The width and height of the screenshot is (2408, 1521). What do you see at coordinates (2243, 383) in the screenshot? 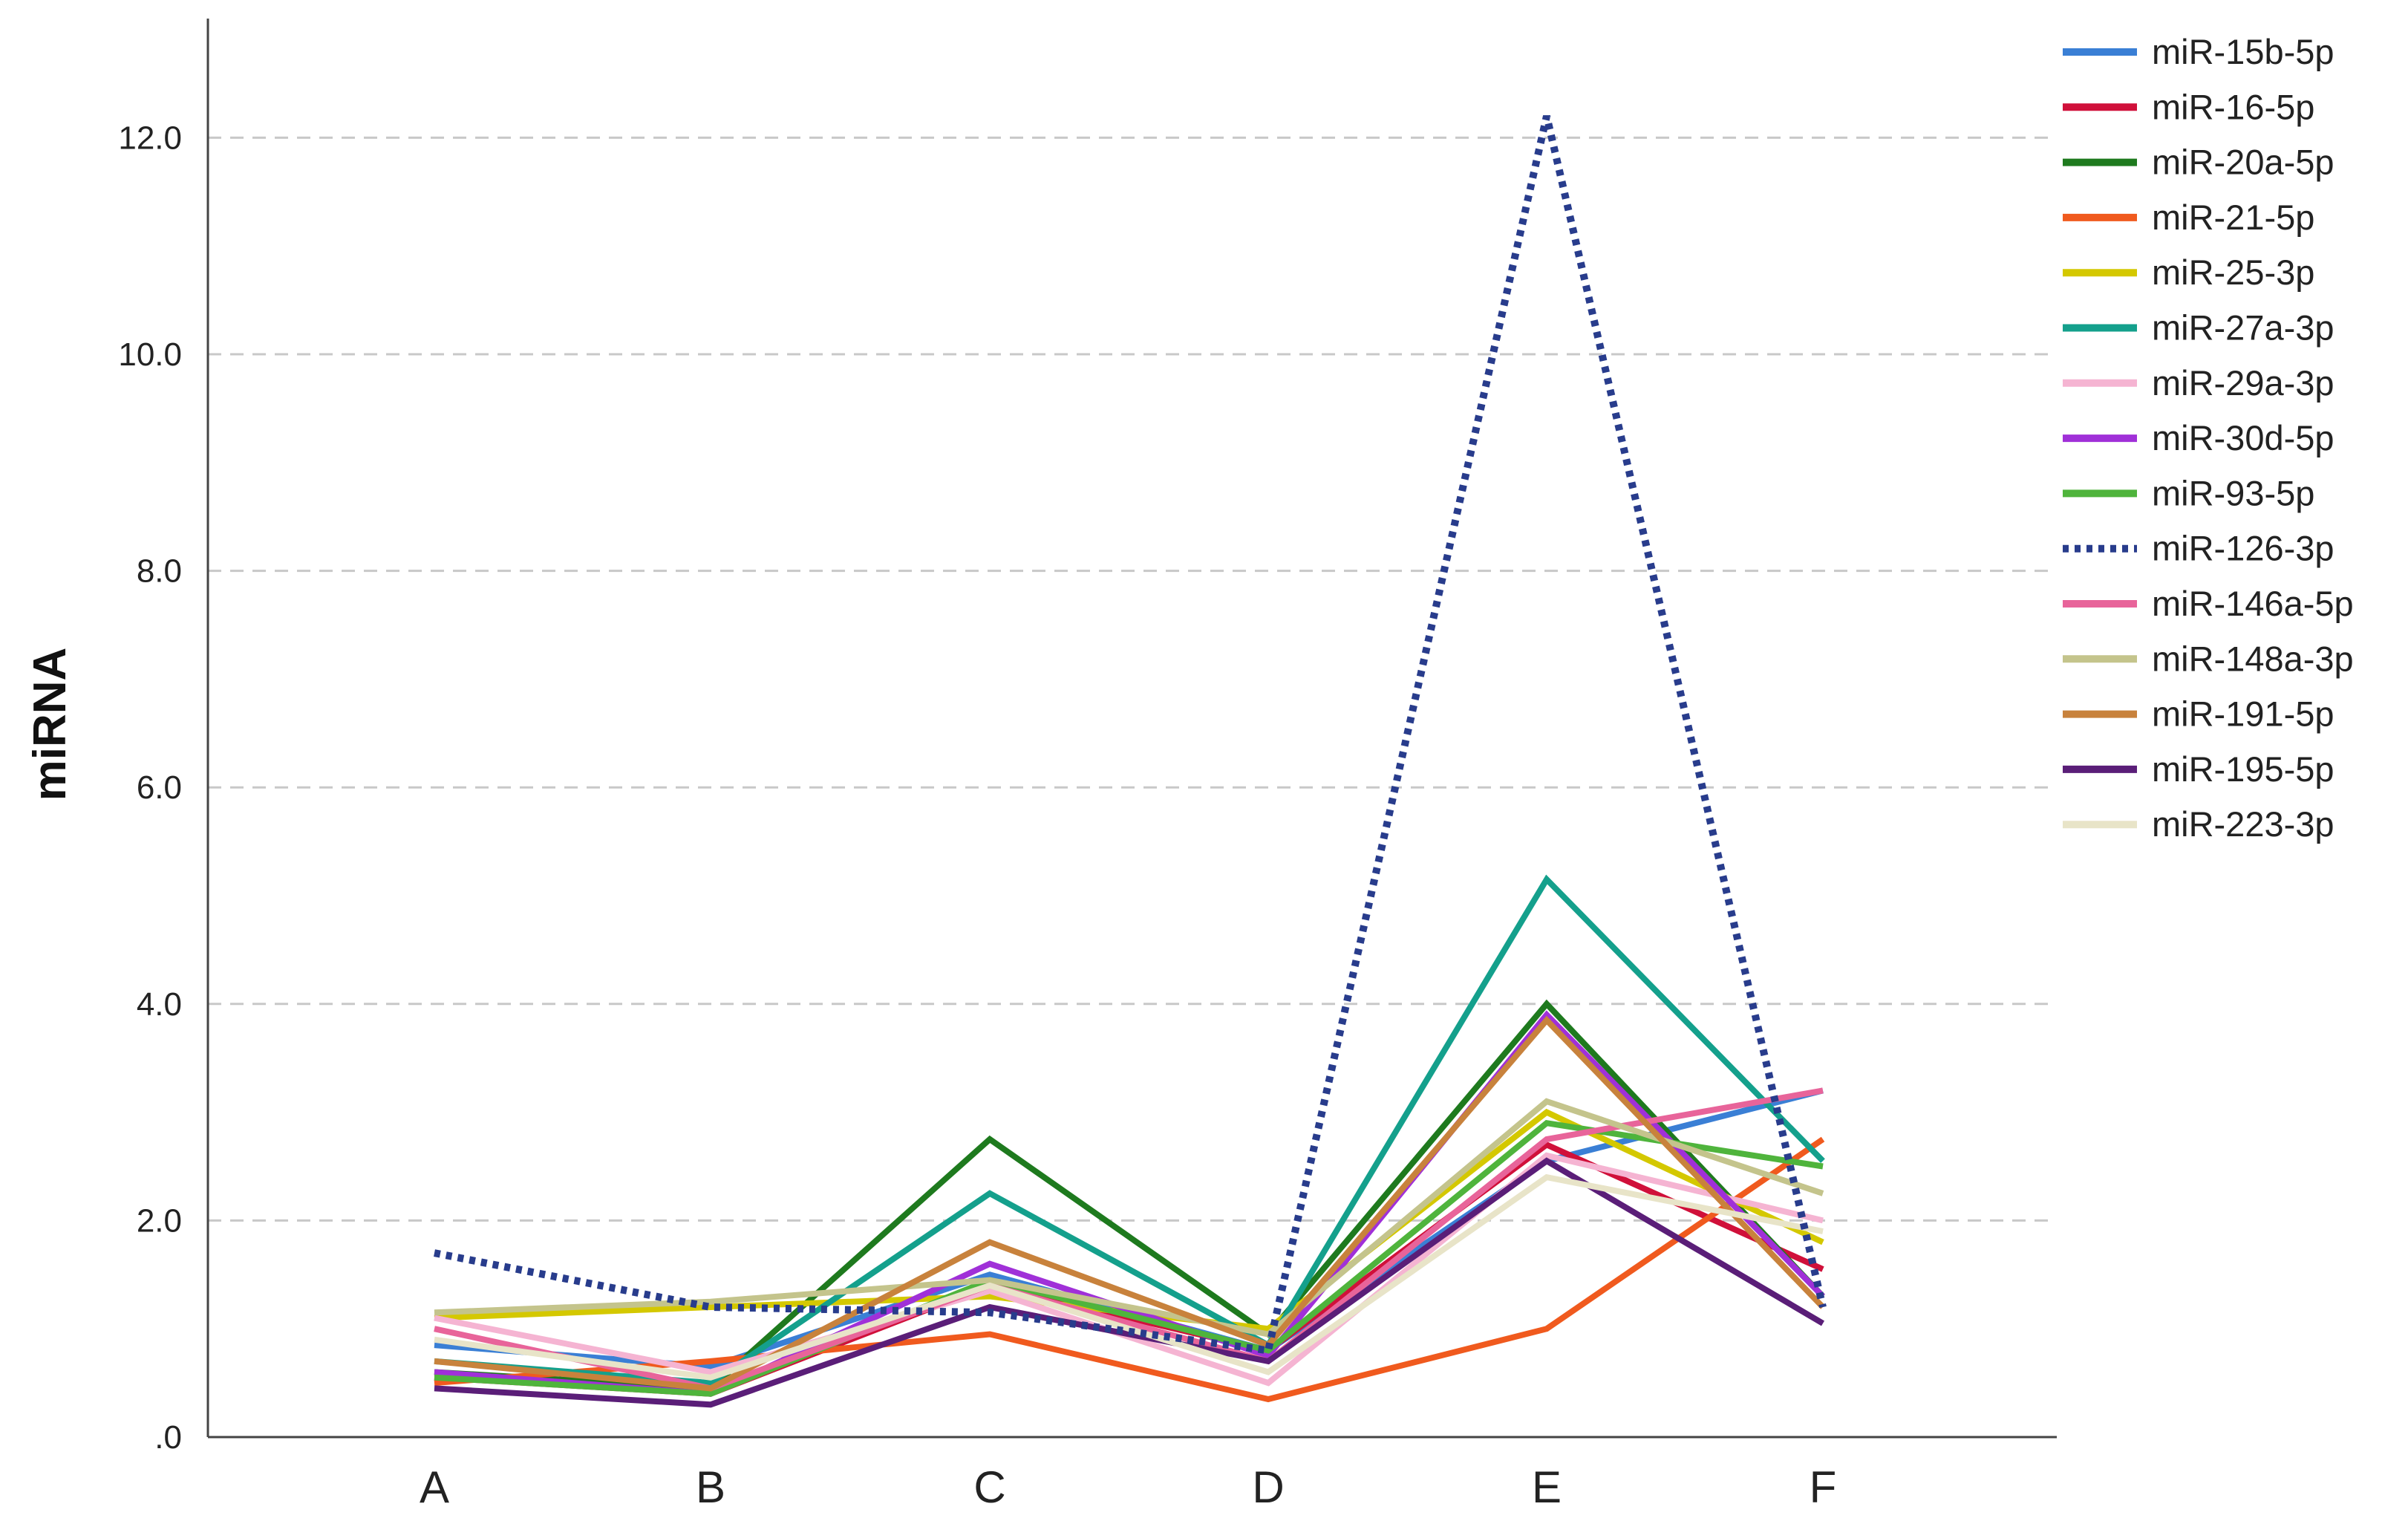
I see `legend-label-mir-29a-3p: miR-29a-3p` at bounding box center [2243, 383].